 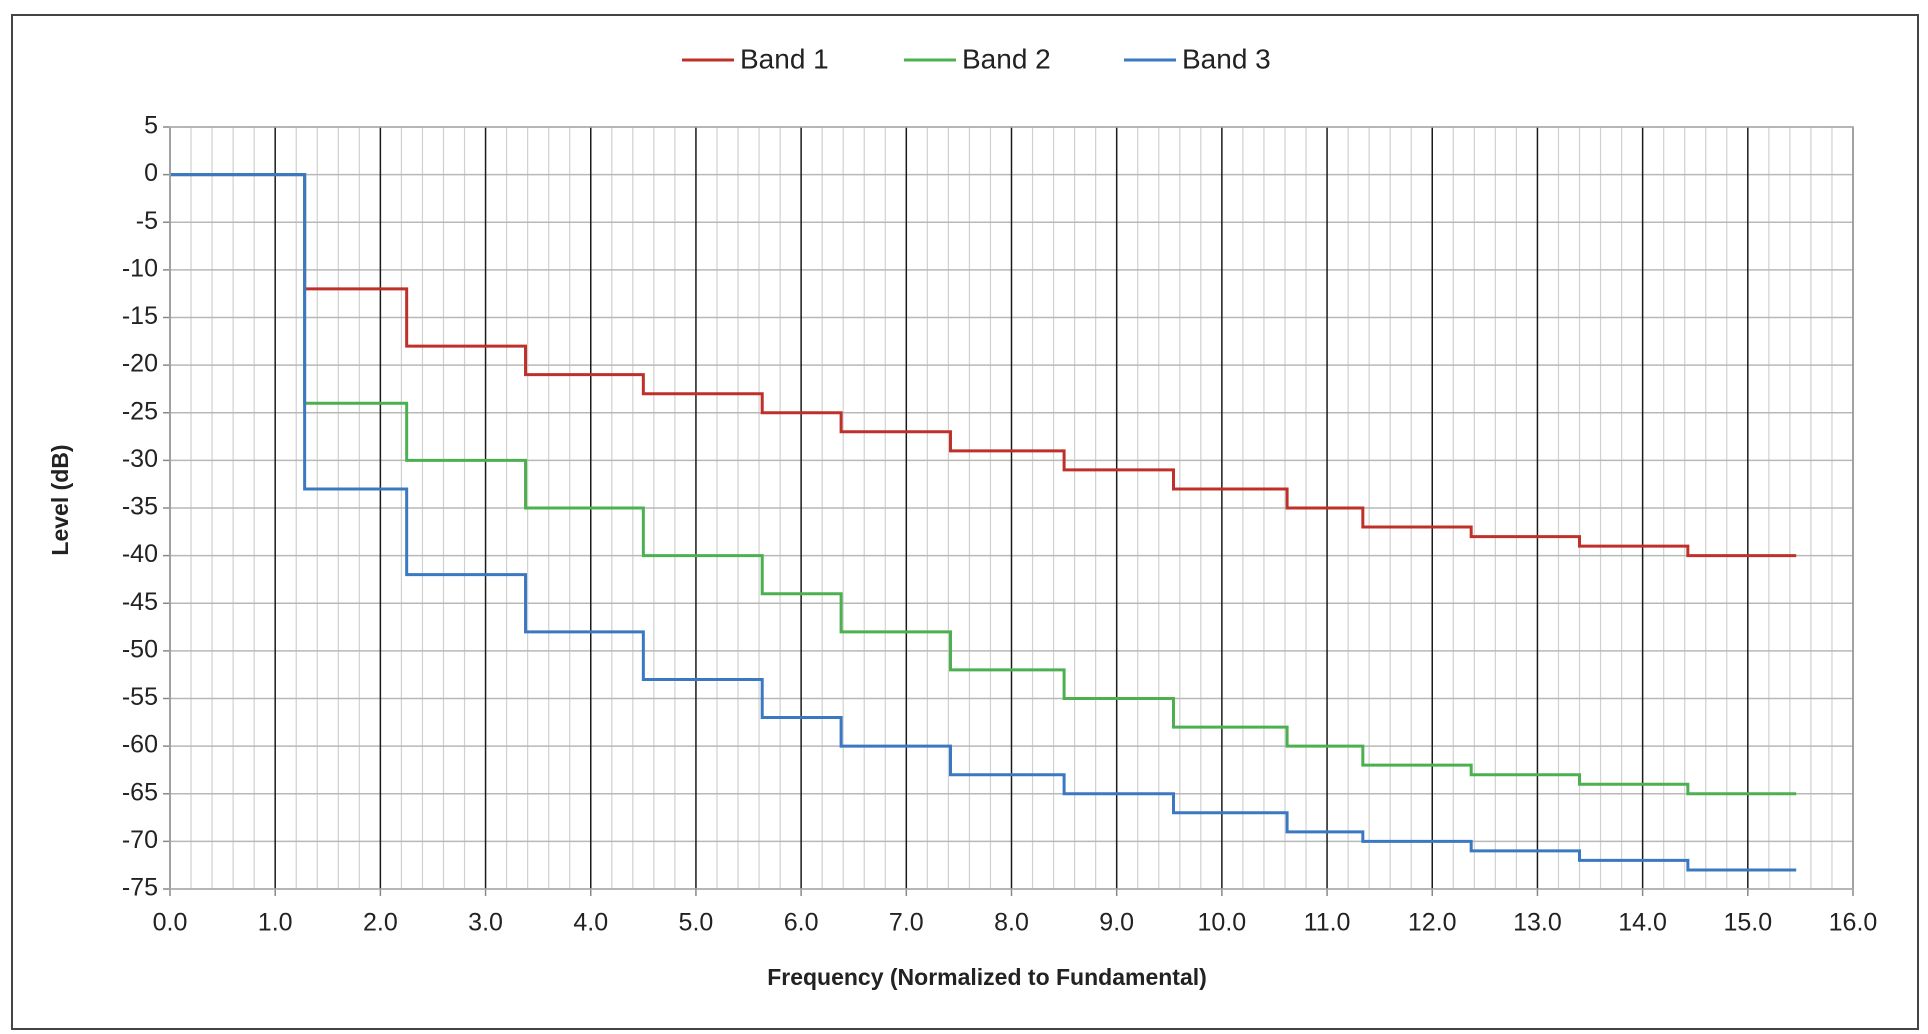 I want to click on x-tick-label: 10.0, so click(x=1222, y=923).